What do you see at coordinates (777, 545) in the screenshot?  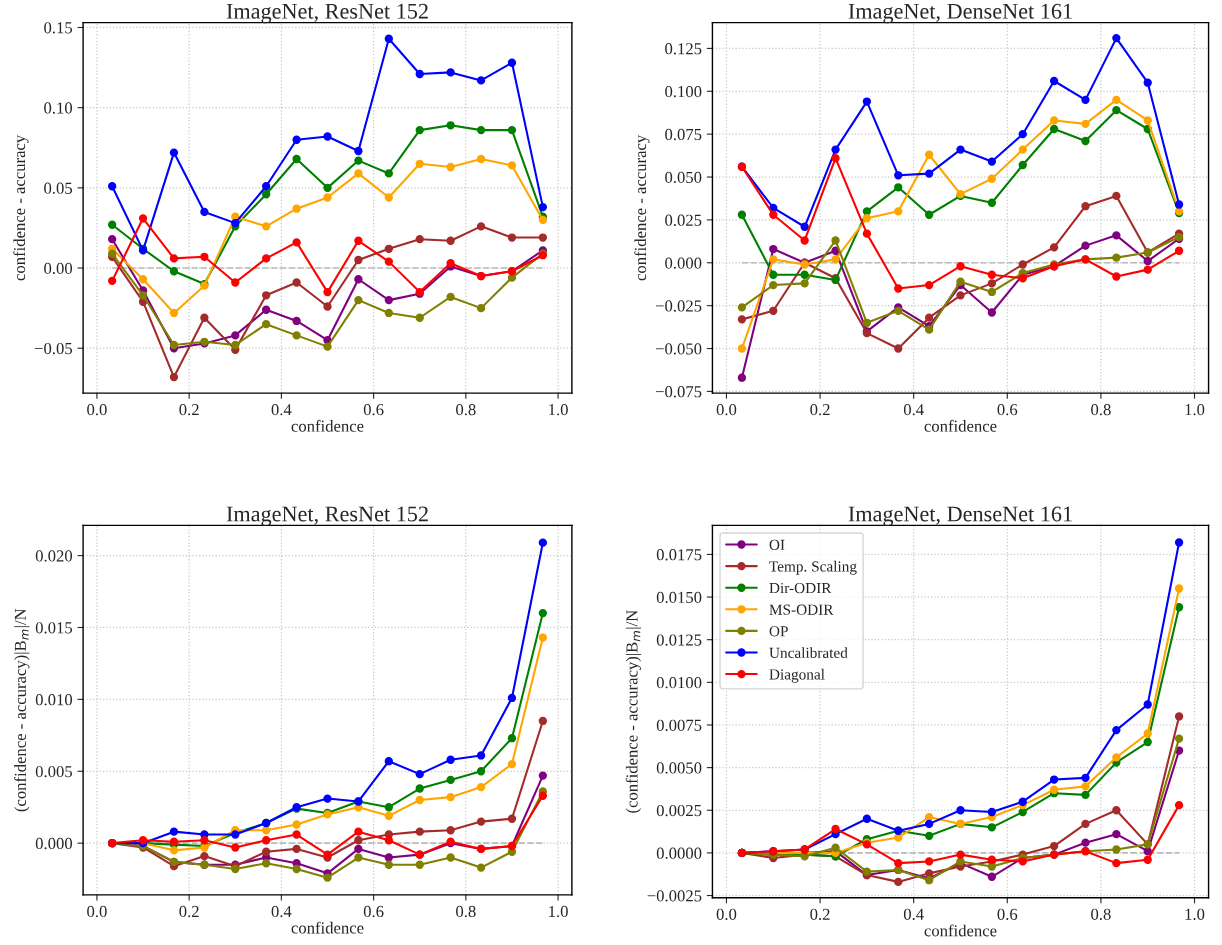 I see `legend-label: OI` at bounding box center [777, 545].